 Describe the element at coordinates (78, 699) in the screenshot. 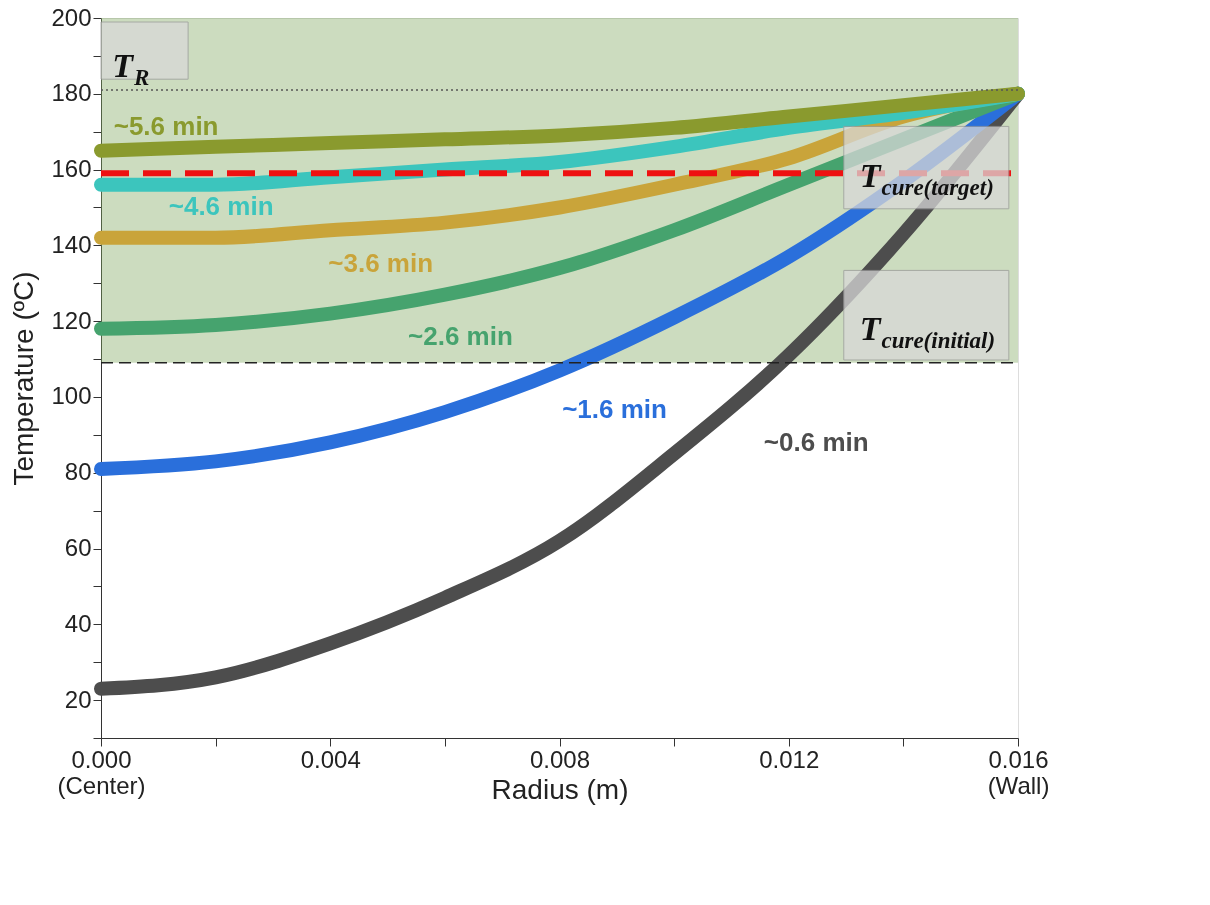

I see `y-tick-label: 20` at that location.